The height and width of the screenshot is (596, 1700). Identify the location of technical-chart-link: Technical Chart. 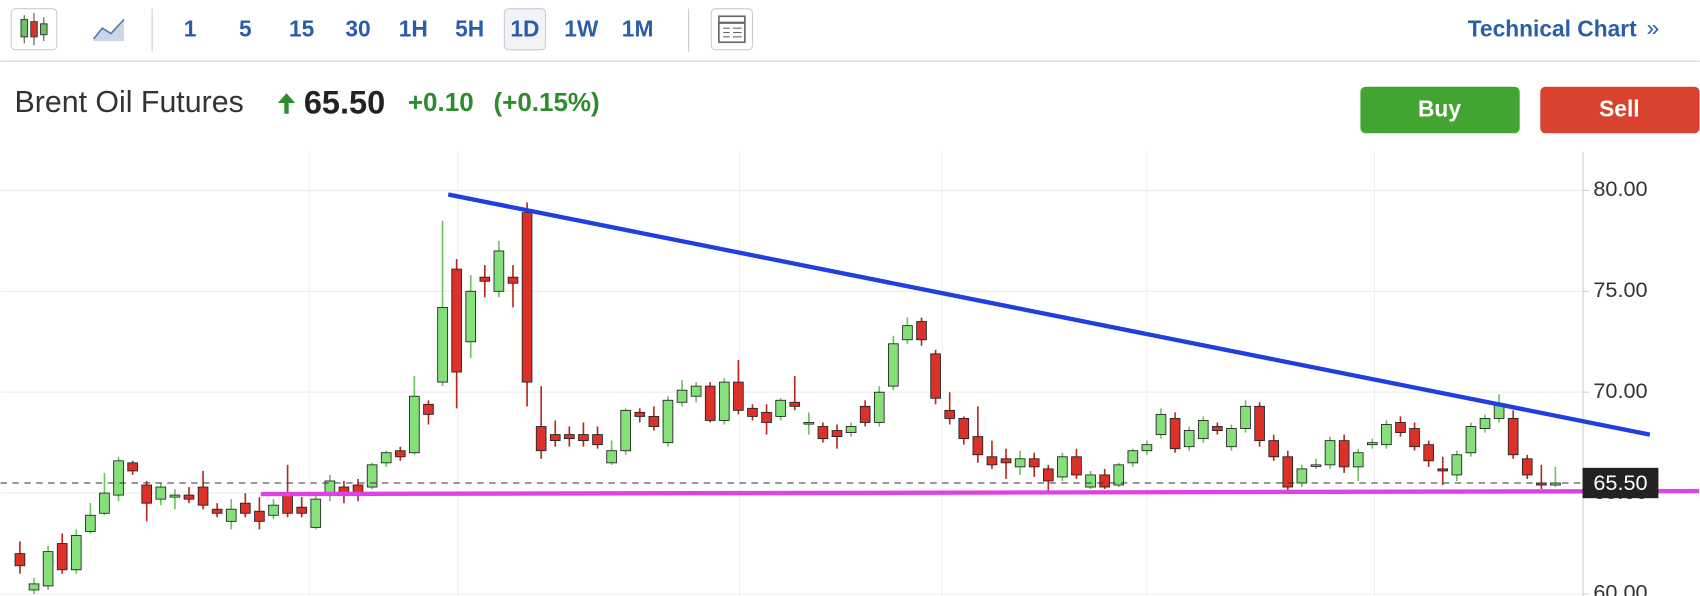
(1552, 28).